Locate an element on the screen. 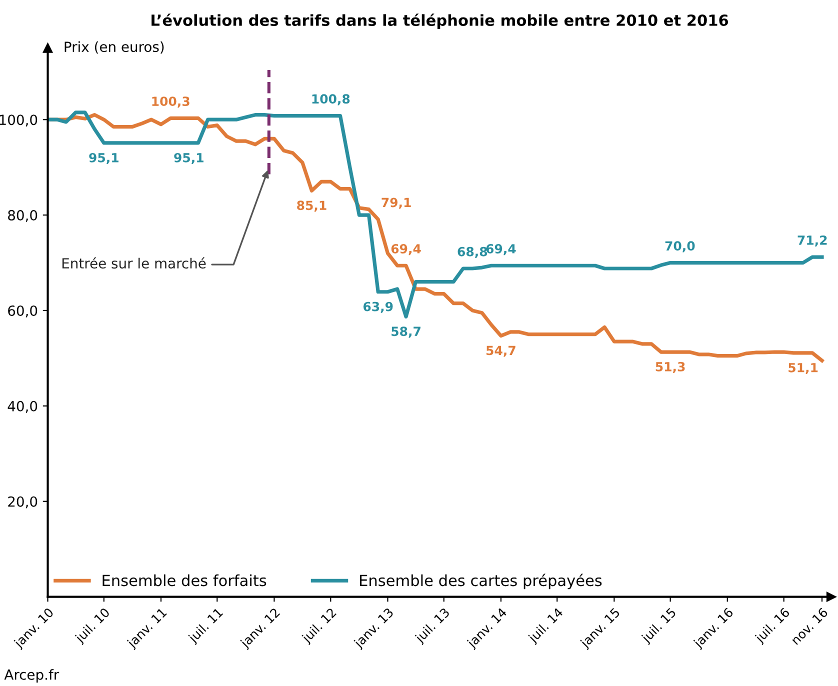  data-label: 51,1 is located at coordinates (803, 368).